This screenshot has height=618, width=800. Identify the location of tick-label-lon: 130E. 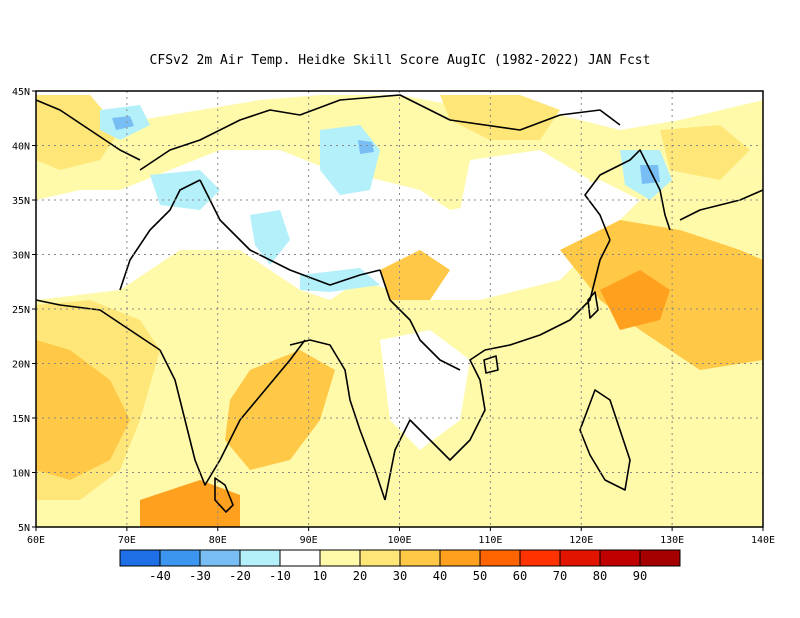
(672, 540).